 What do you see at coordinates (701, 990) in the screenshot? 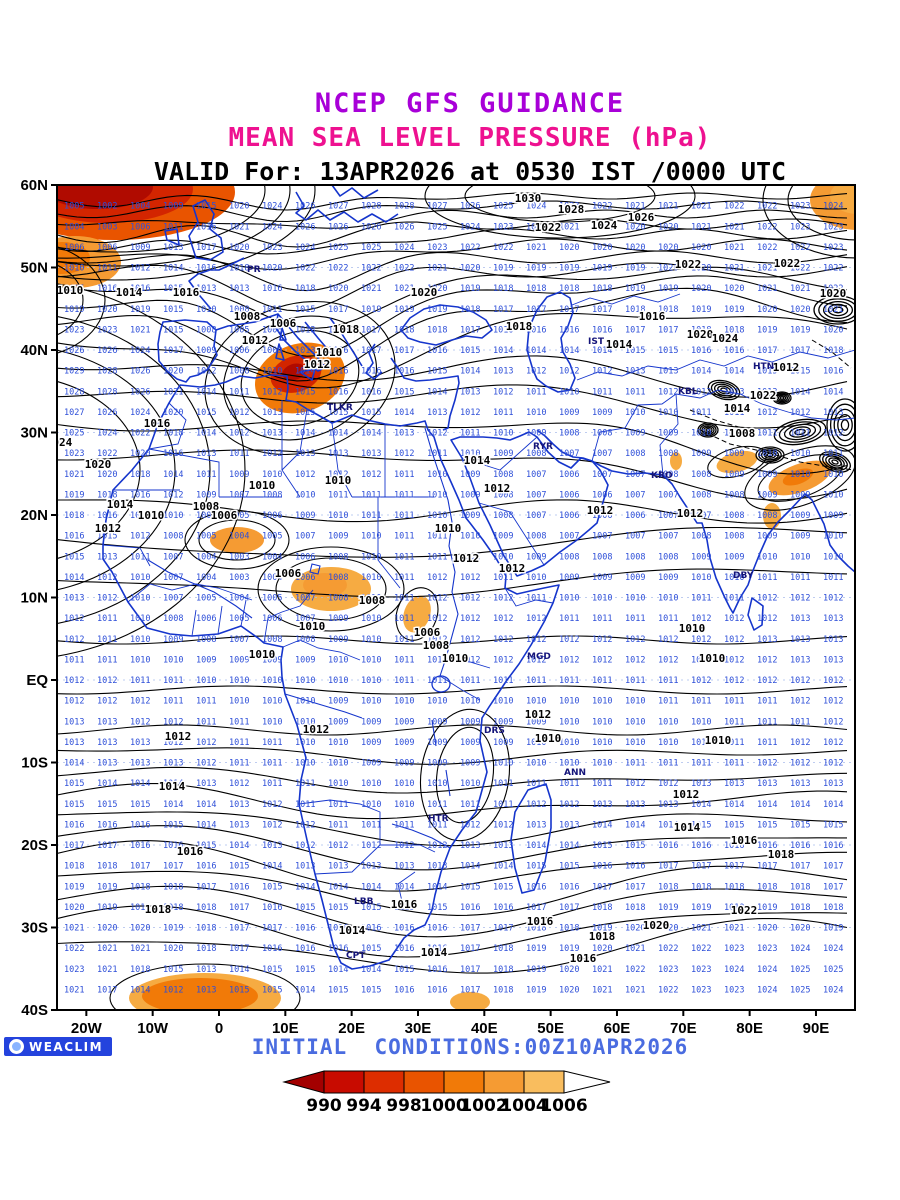
I see `svg-text: 1023` at bounding box center [701, 990].